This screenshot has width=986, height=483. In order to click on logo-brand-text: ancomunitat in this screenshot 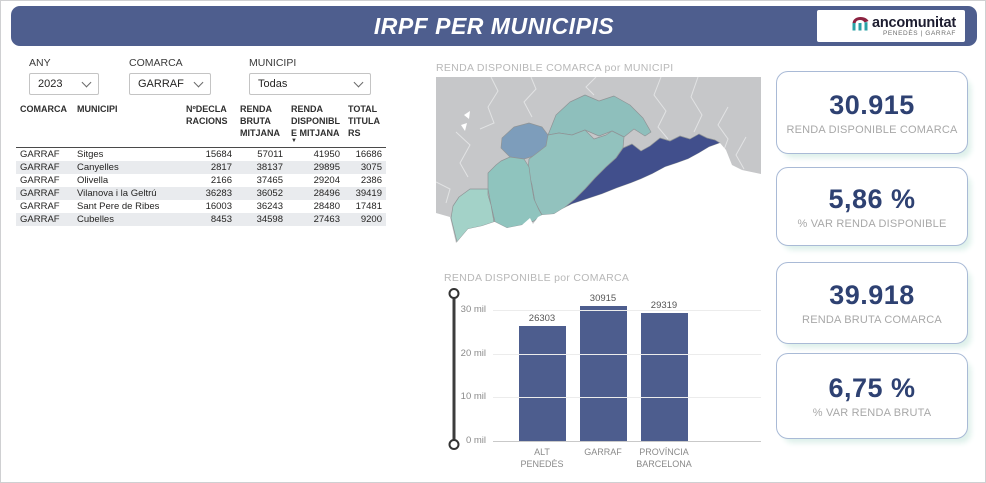, I will do `click(914, 23)`.